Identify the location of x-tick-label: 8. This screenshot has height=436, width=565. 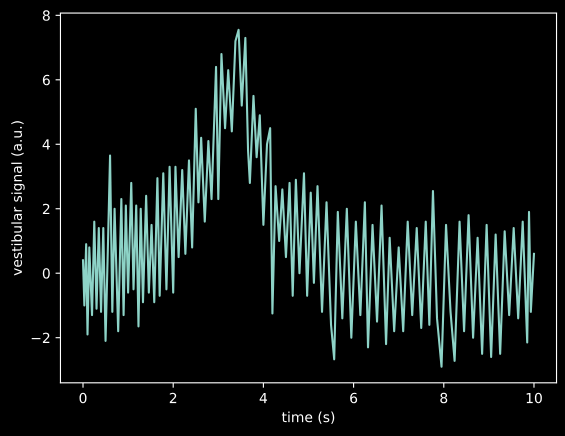
(444, 398).